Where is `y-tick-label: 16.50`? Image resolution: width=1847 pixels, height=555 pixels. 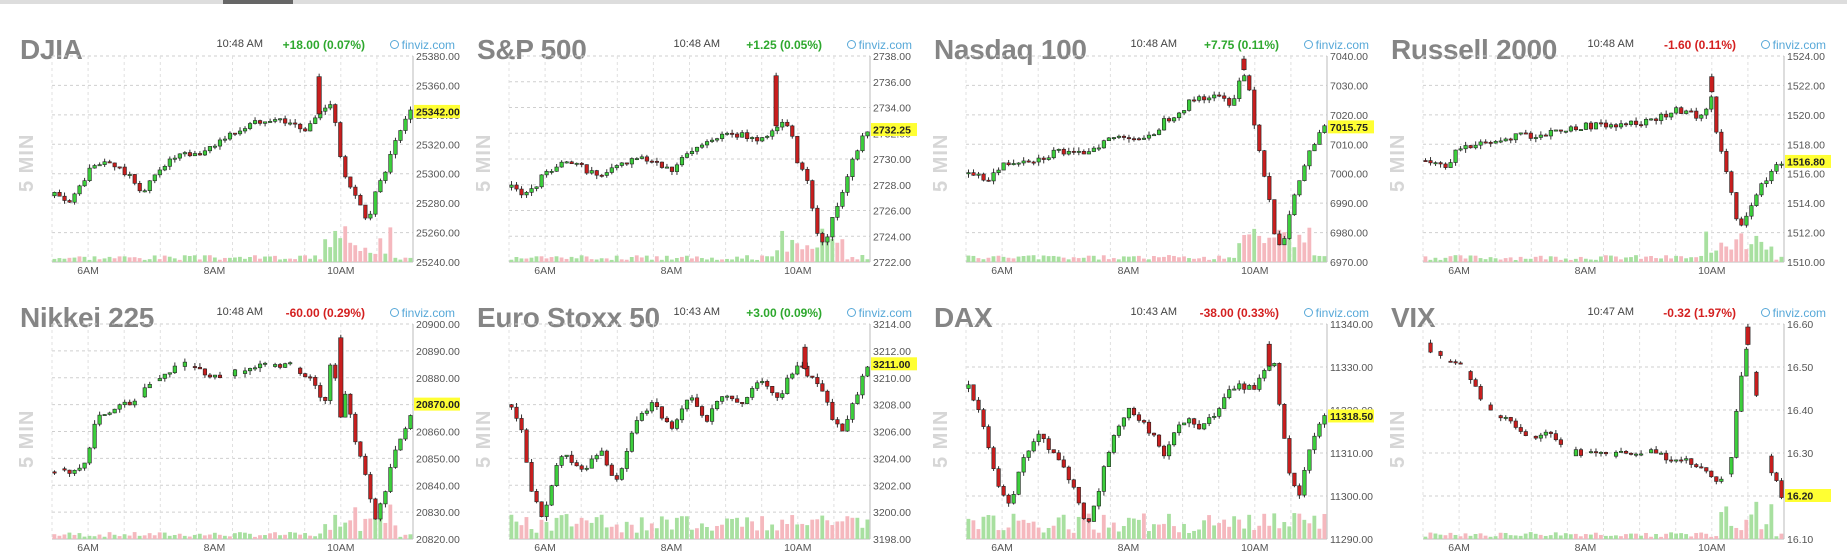
y-tick-label: 16.50 is located at coordinates (1800, 368).